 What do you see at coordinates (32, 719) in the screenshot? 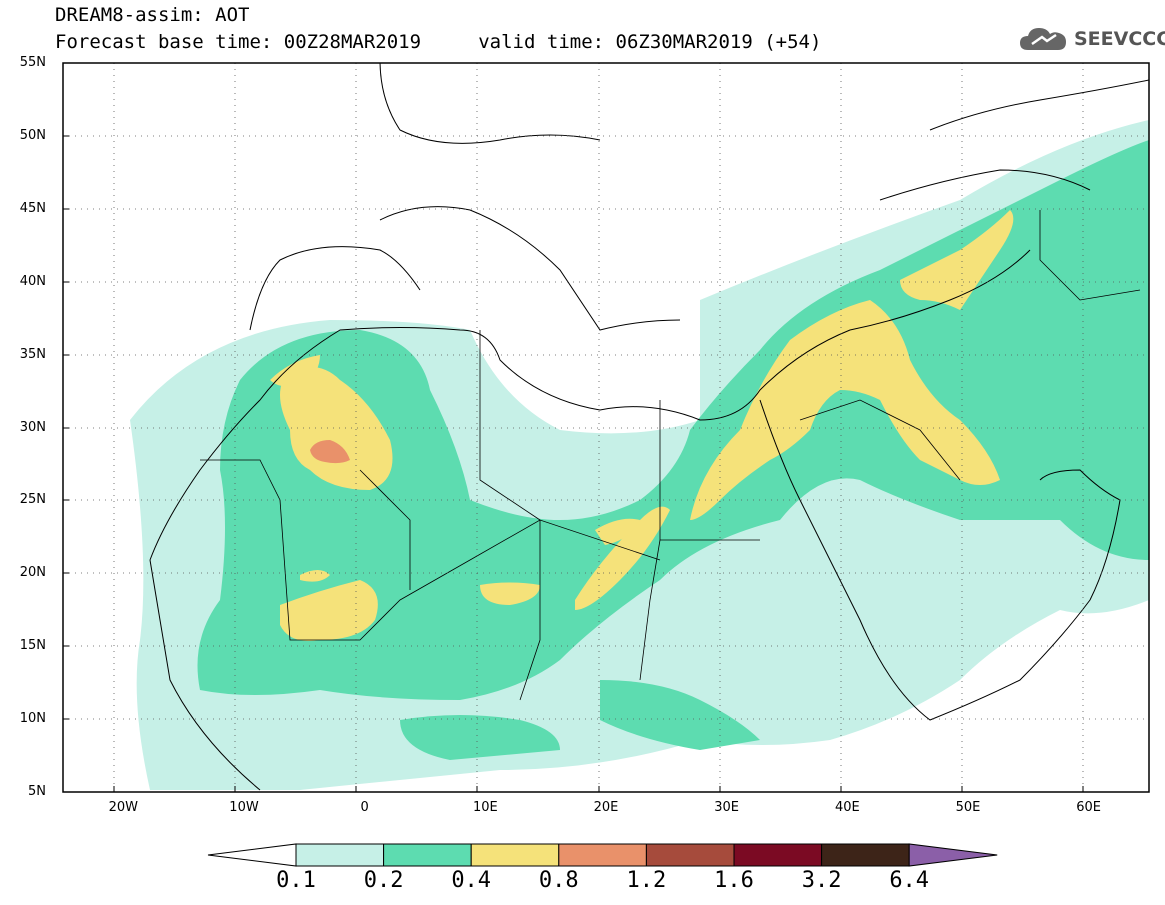
I see `lat-label: 10N` at bounding box center [32, 719].